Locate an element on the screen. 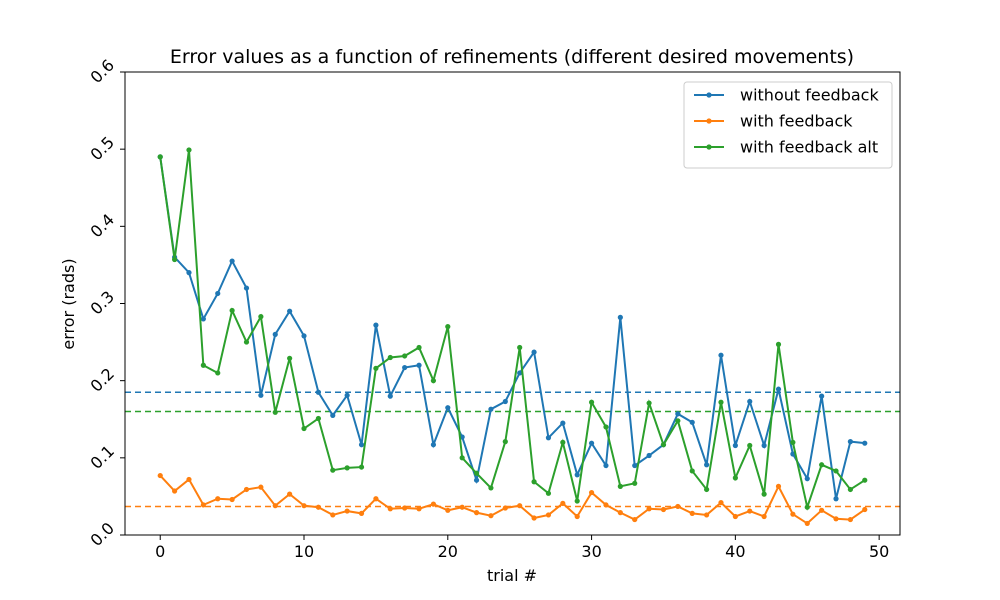 Image resolution: width=1000 pixels, height=600 pixels. legend-label: with feedback alt is located at coordinates (809, 147).